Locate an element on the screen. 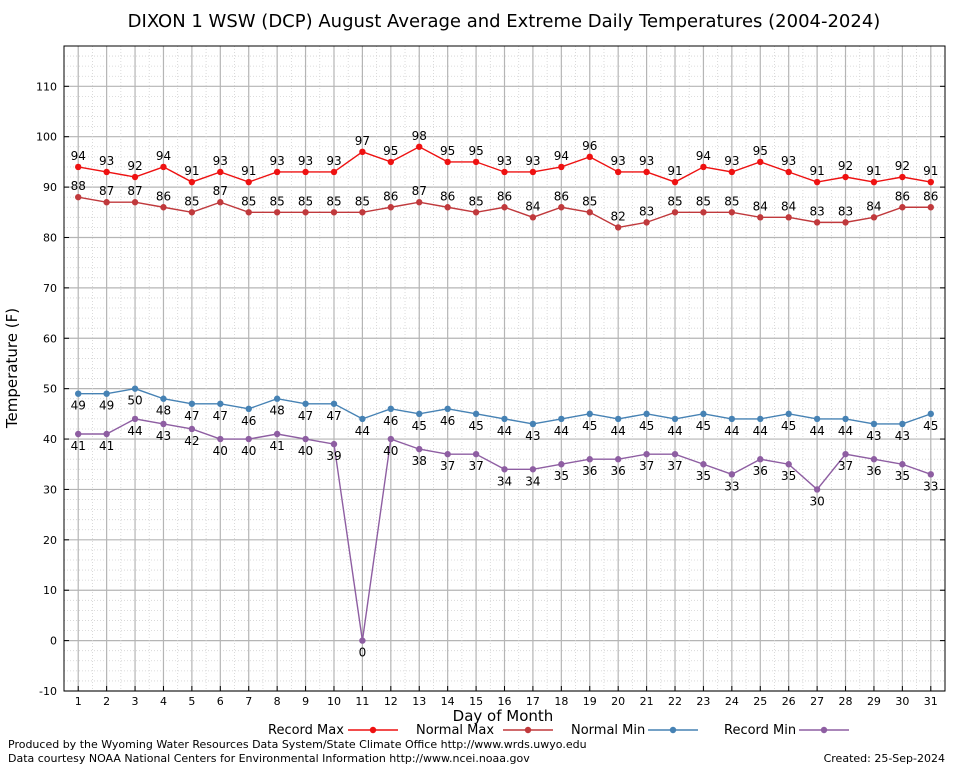  data-label-record-max: 93 is located at coordinates (333, 161).